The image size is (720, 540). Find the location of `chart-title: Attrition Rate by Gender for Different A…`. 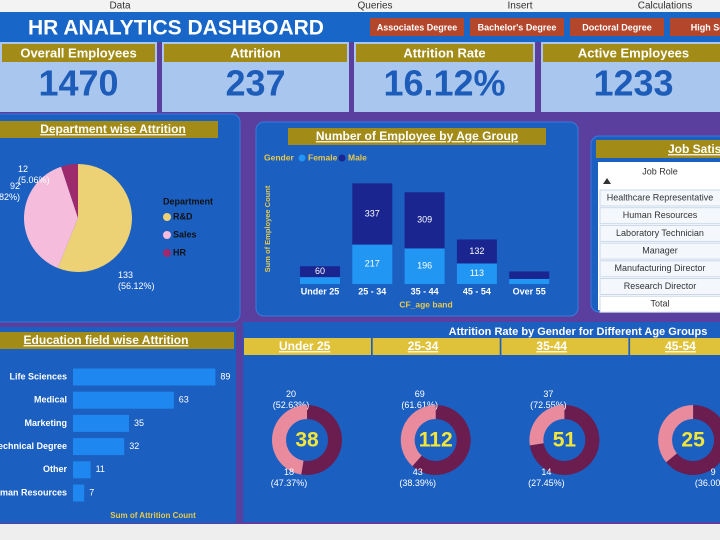

chart-title: Attrition Rate by Gender for Different A… is located at coordinates (578, 332).